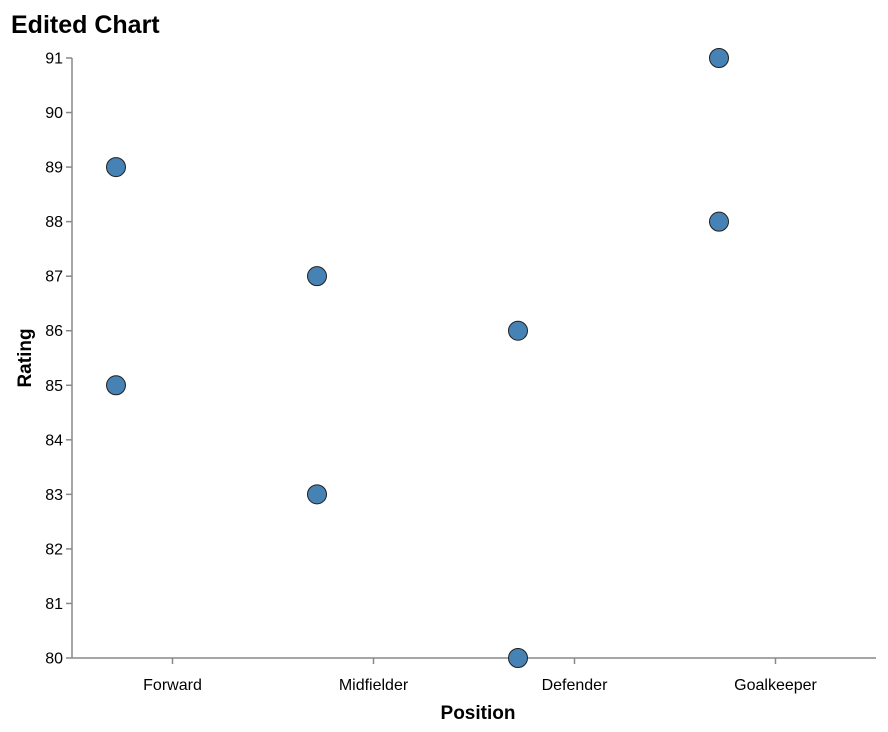 This screenshot has height=732, width=888. I want to click on y-tick-label: 88, so click(54, 222).